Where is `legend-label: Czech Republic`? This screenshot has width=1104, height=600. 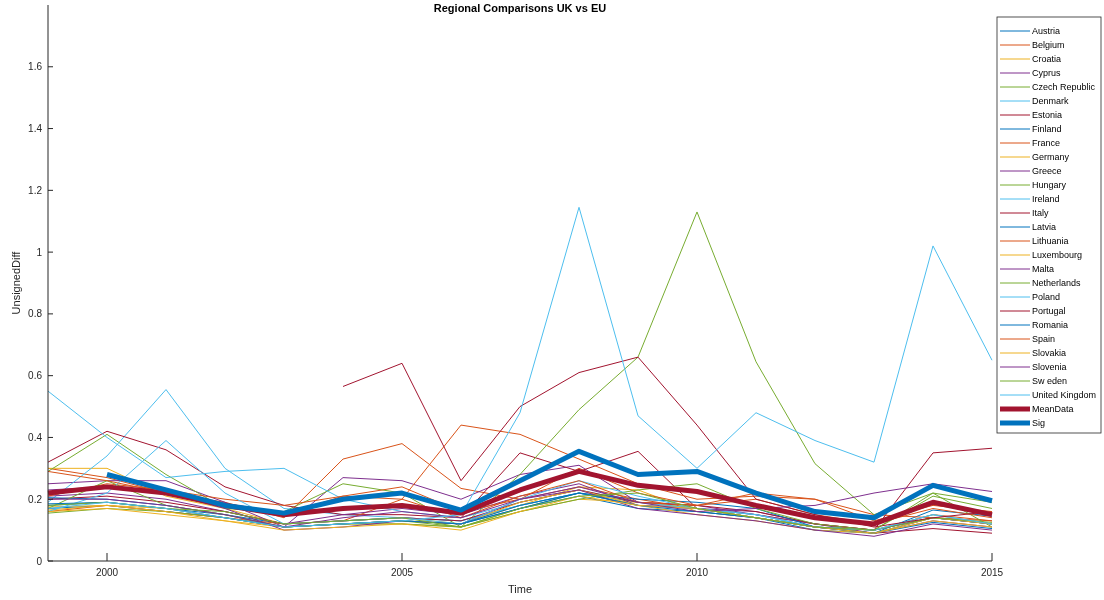 legend-label: Czech Republic is located at coordinates (1064, 87).